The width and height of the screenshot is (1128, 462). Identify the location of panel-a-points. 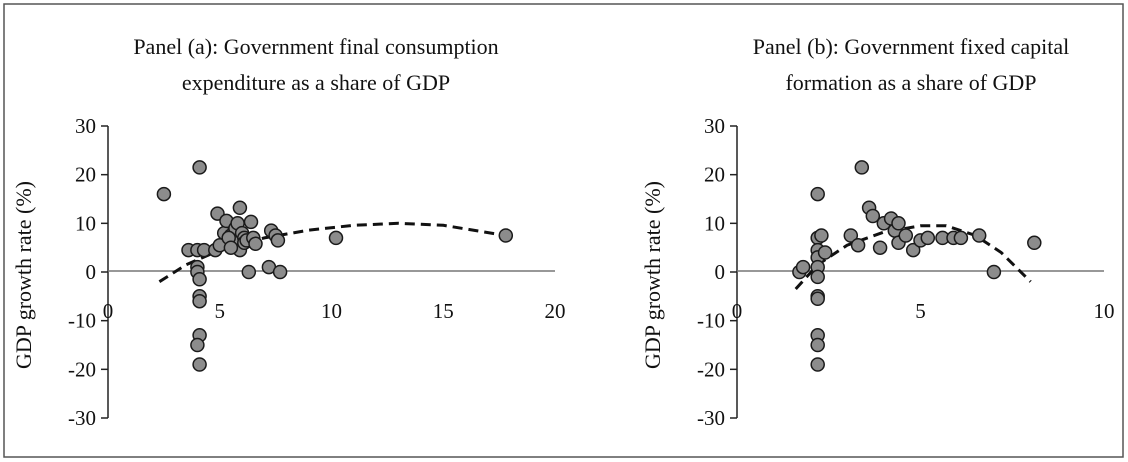
(335, 266).